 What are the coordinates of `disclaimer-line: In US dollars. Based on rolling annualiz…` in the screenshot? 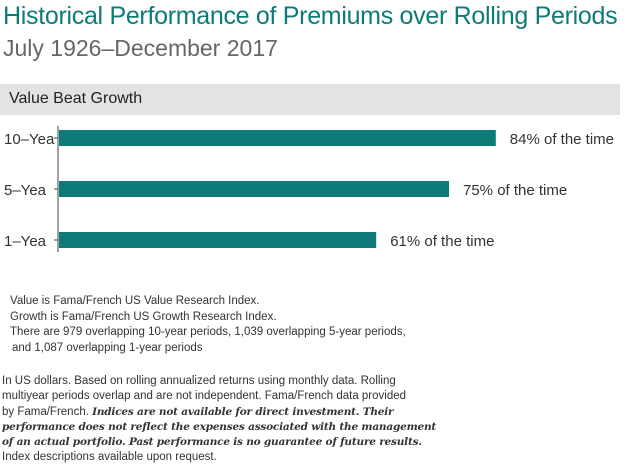 It's located at (199, 381).